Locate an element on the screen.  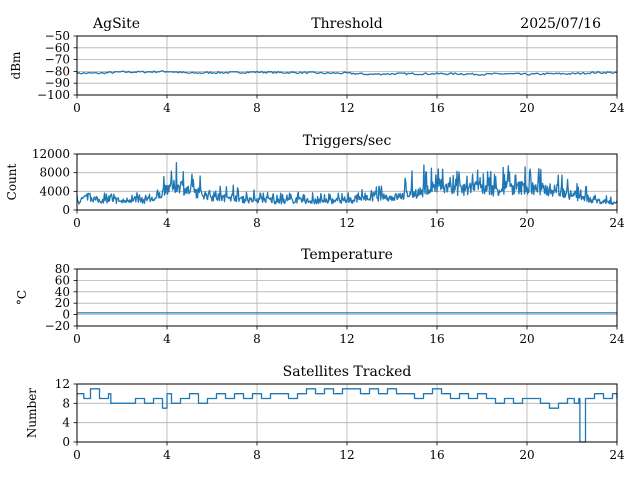
temperature-xtick-label: 12 is located at coordinates (346, 339).